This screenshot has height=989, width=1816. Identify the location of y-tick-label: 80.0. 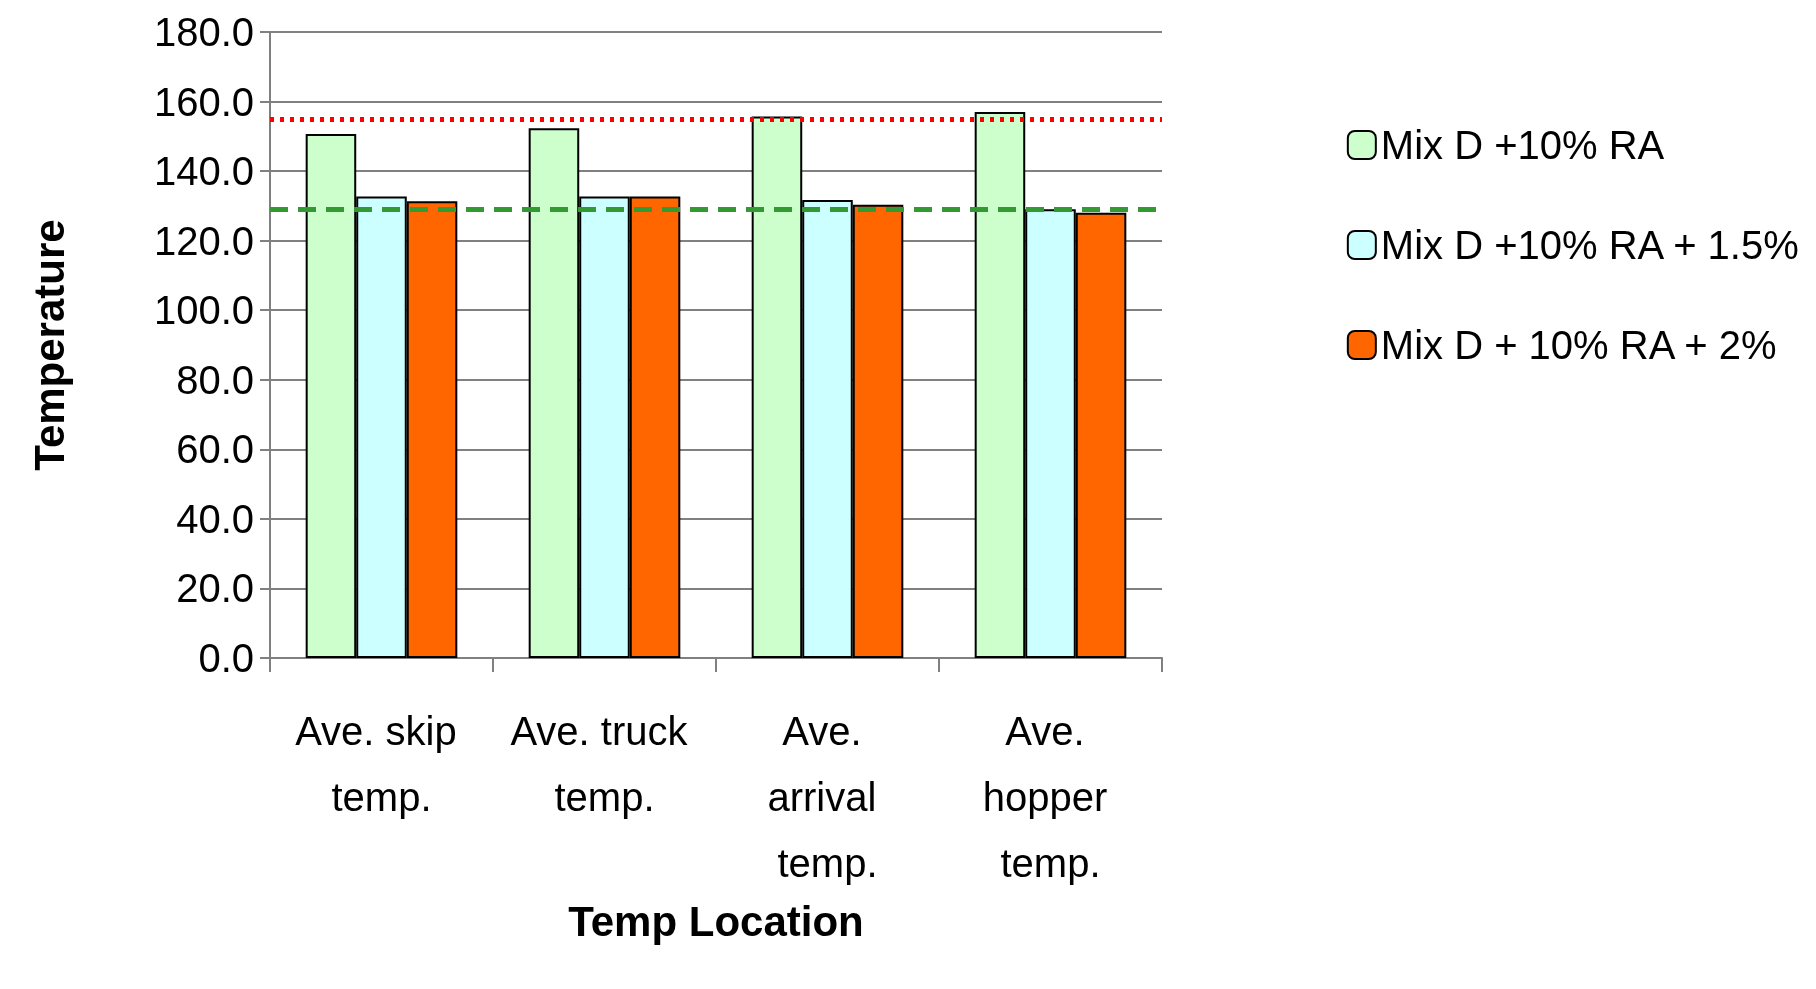
(215, 379).